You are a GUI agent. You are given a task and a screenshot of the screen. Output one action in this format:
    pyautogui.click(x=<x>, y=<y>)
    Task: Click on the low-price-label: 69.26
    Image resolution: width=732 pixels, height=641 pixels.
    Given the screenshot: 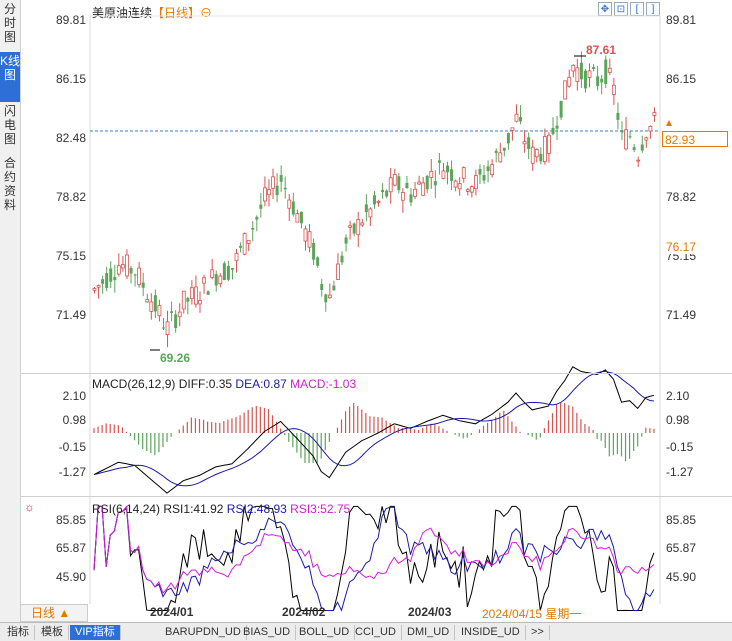 What is the action you would take?
    pyautogui.click(x=175, y=358)
    